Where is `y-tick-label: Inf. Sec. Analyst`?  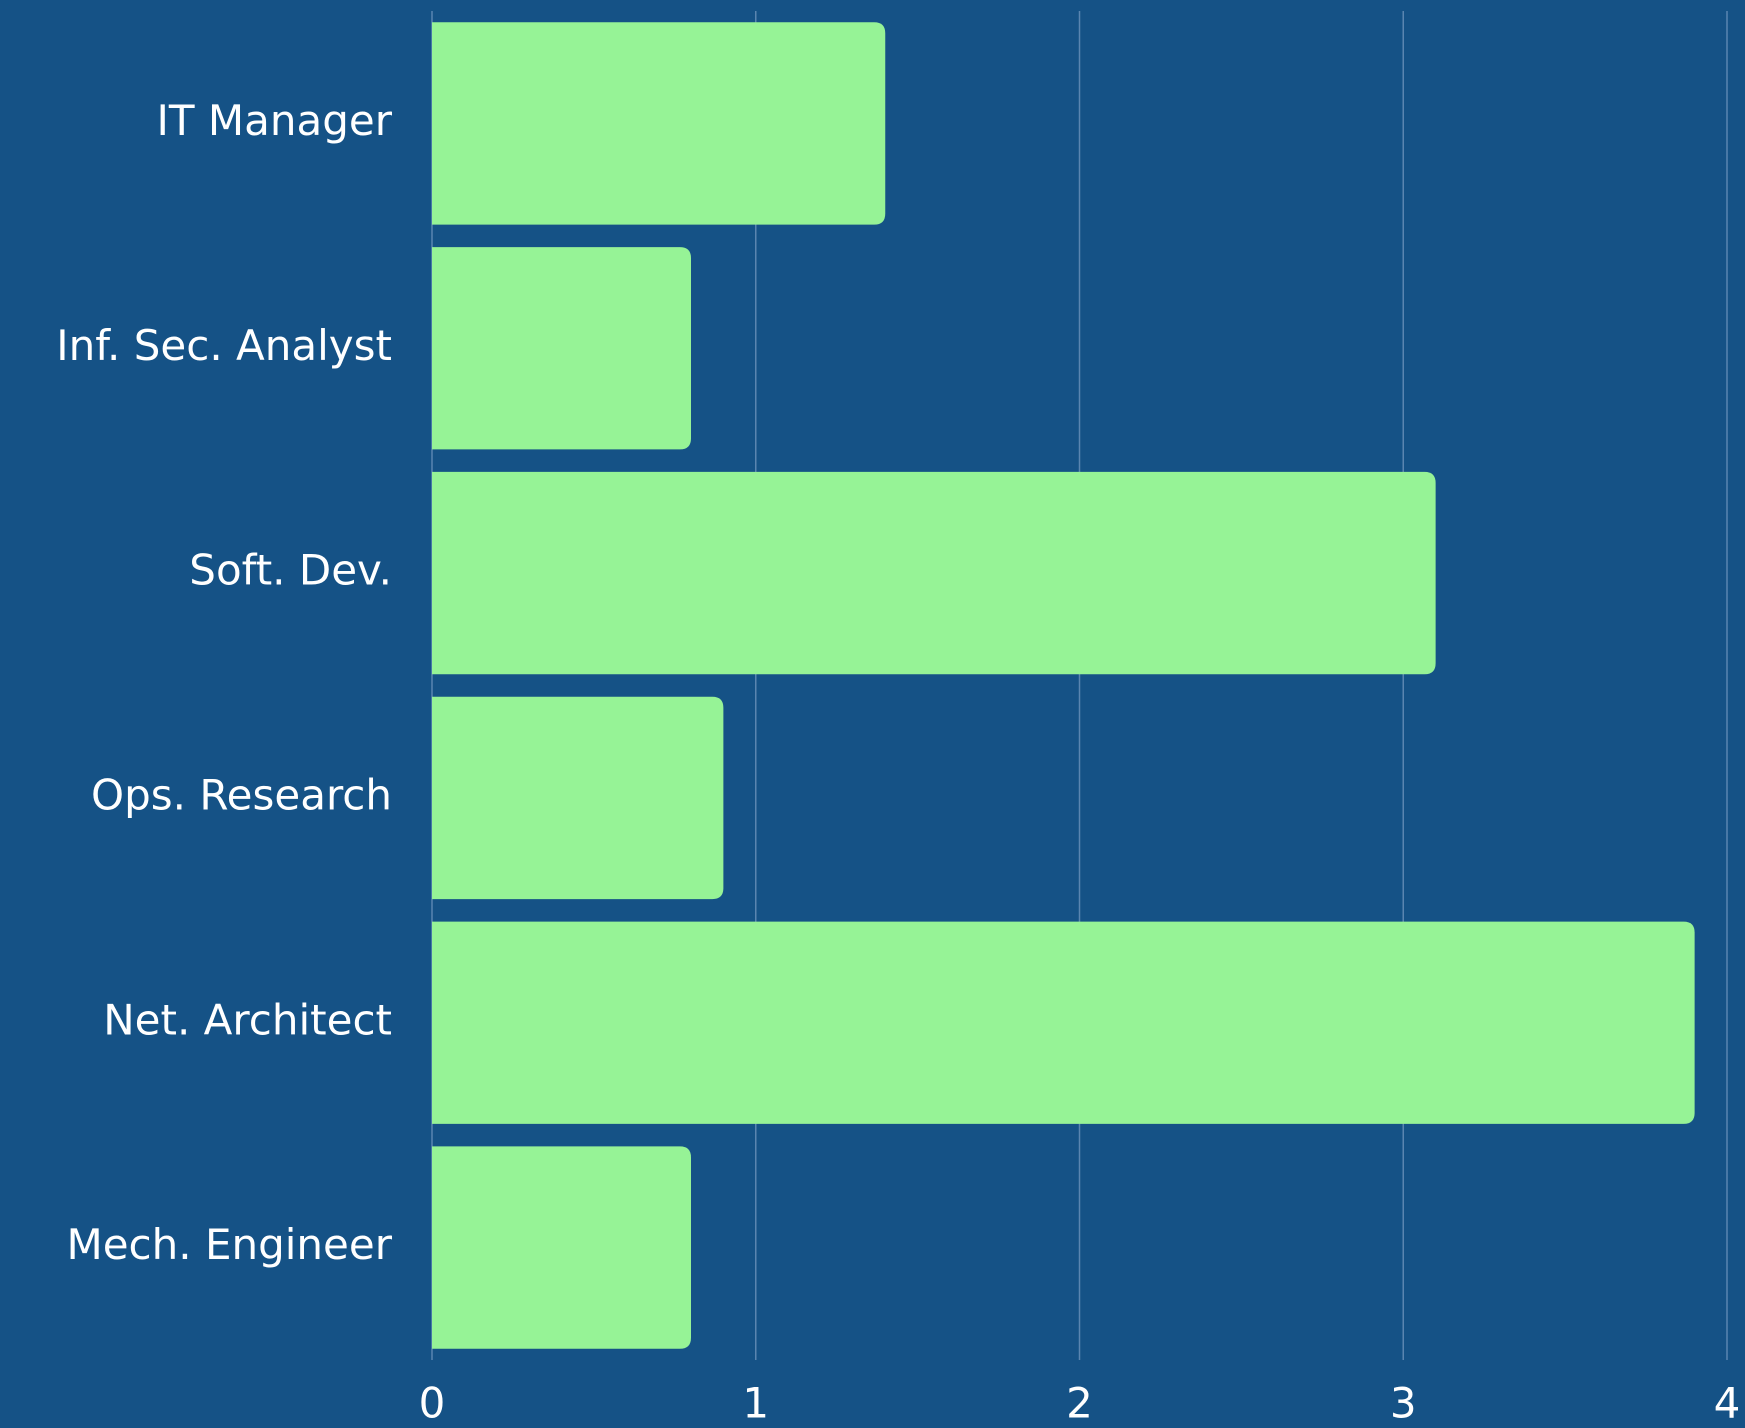
y-tick-label: Inf. Sec. Analyst is located at coordinates (224, 345).